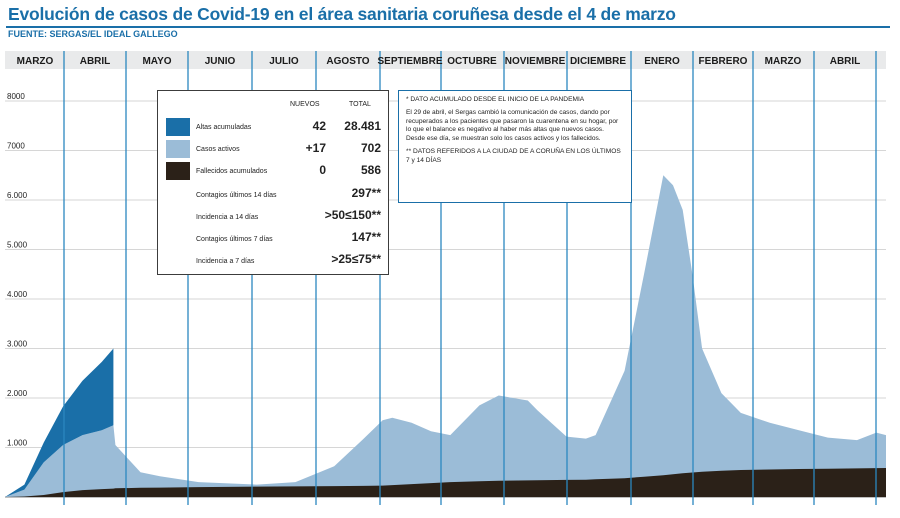 Image resolution: width=900 pixels, height=518 pixels. What do you see at coordinates (227, 217) in the screenshot?
I see `stat-label-incidencia-14: Incidencia a 14 días` at bounding box center [227, 217].